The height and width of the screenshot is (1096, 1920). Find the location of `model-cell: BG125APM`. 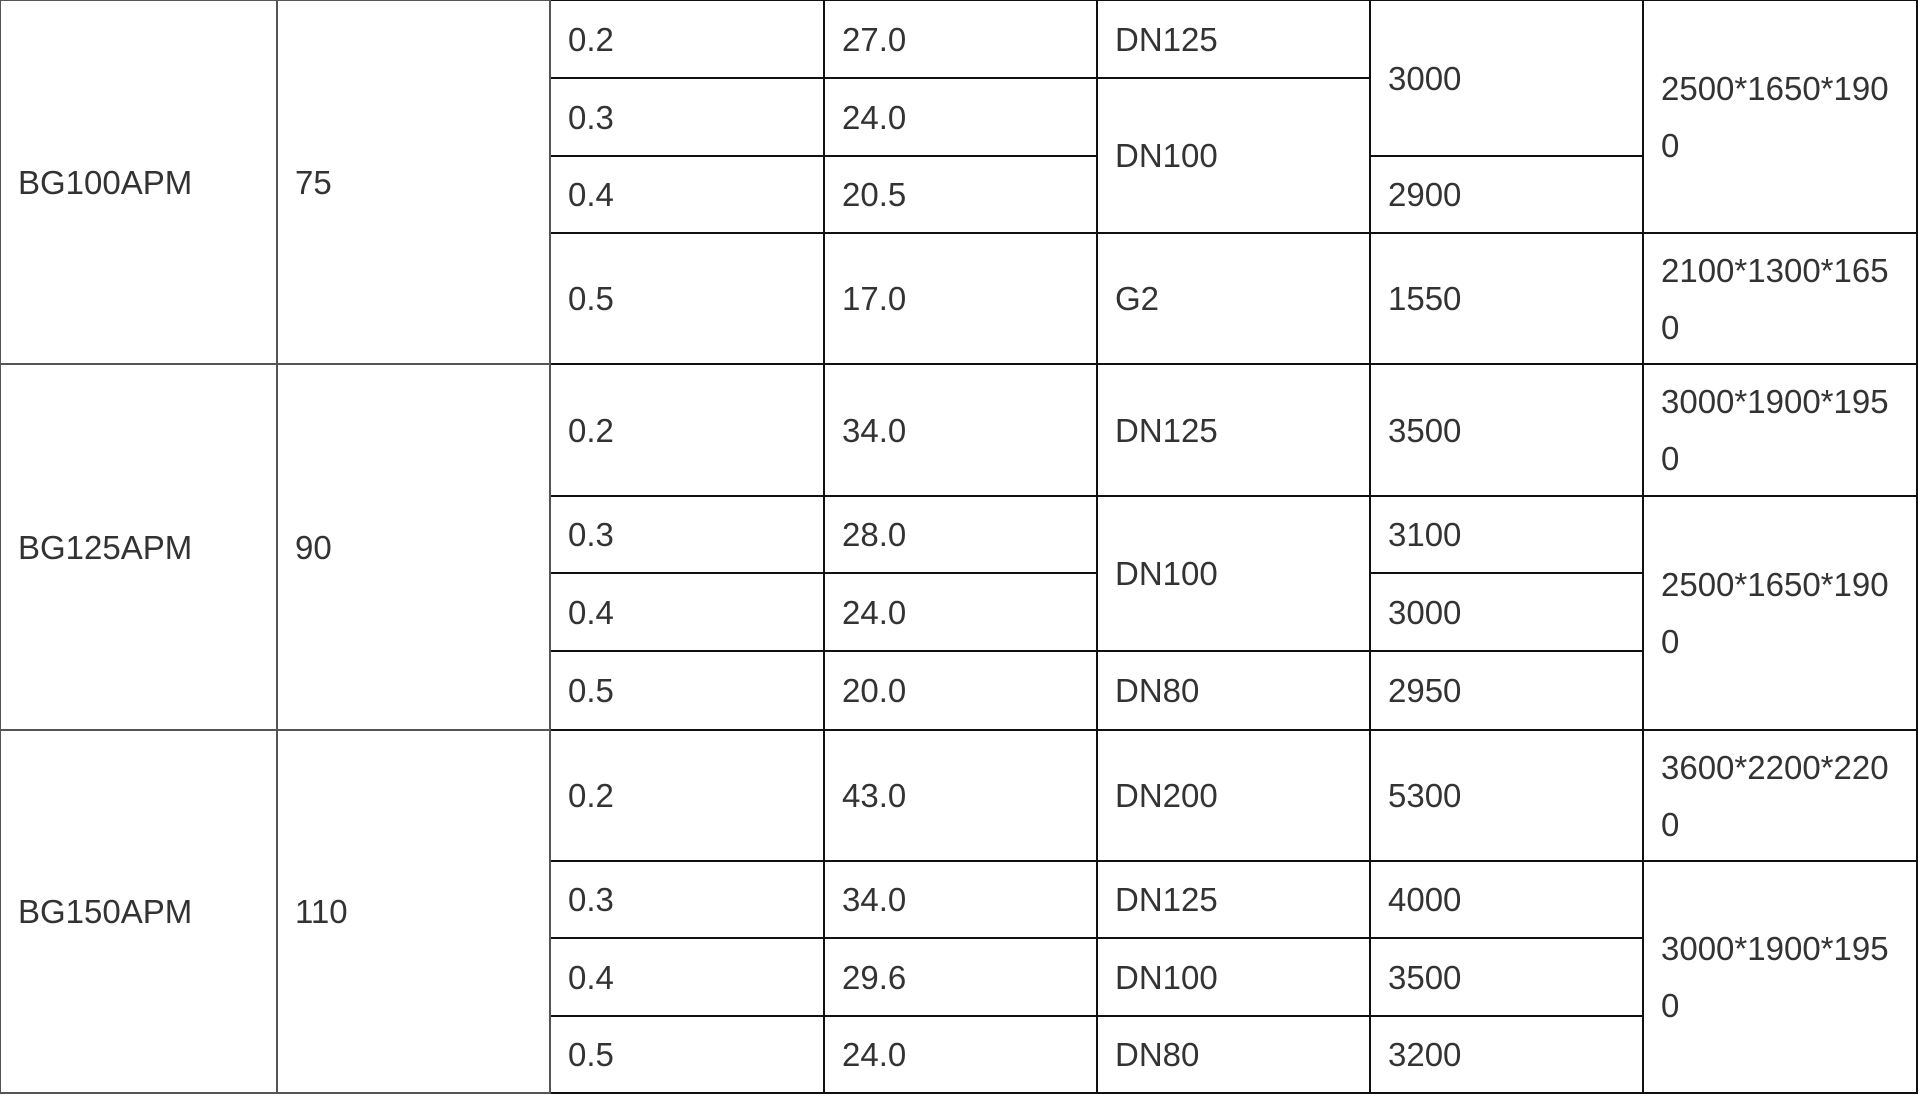

model-cell: BG125APM is located at coordinates (139, 547).